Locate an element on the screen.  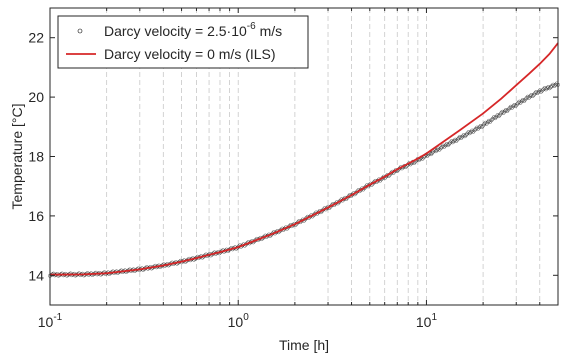
y-axis-label: Temperature [°C] is located at coordinates (17, 157).